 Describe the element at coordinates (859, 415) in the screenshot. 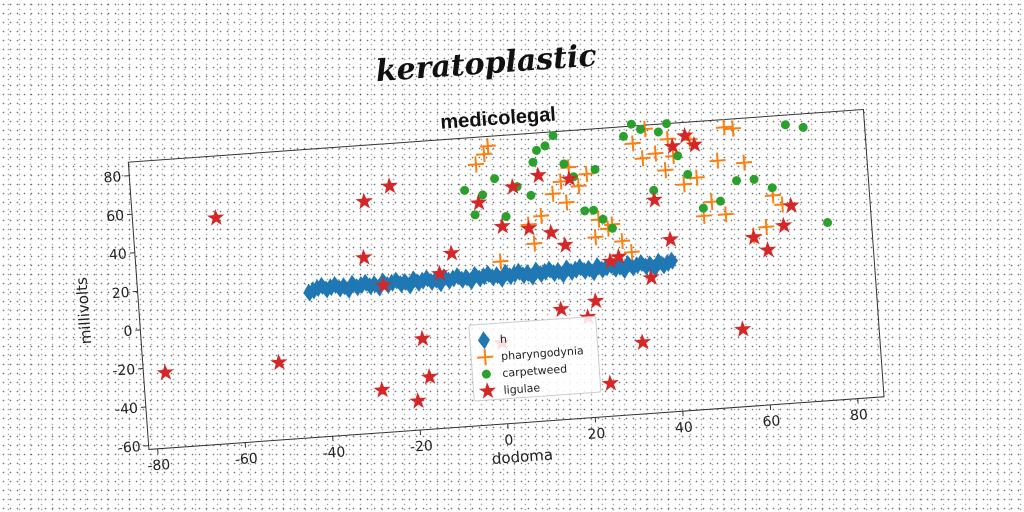

I see `x-tick-label: 80` at that location.